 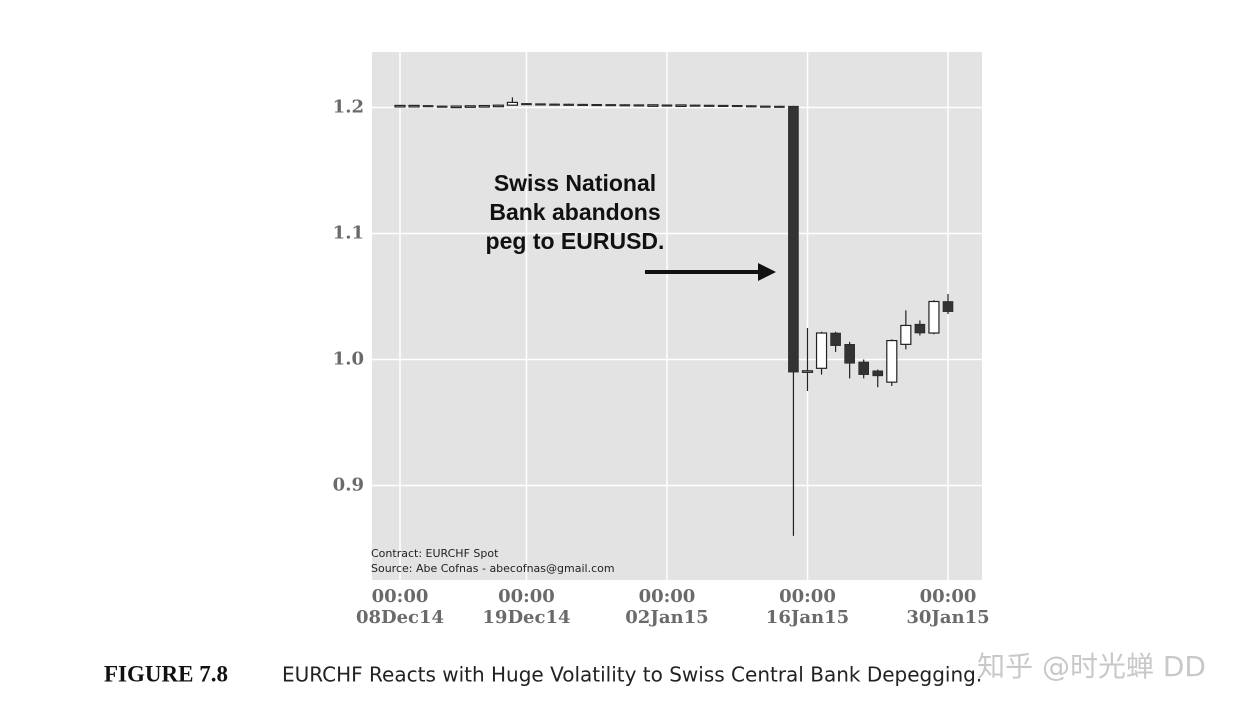 What do you see at coordinates (493, 568) in the screenshot?
I see `note: Source: Abe Cofnas - abecofnas@gmail.com` at bounding box center [493, 568].